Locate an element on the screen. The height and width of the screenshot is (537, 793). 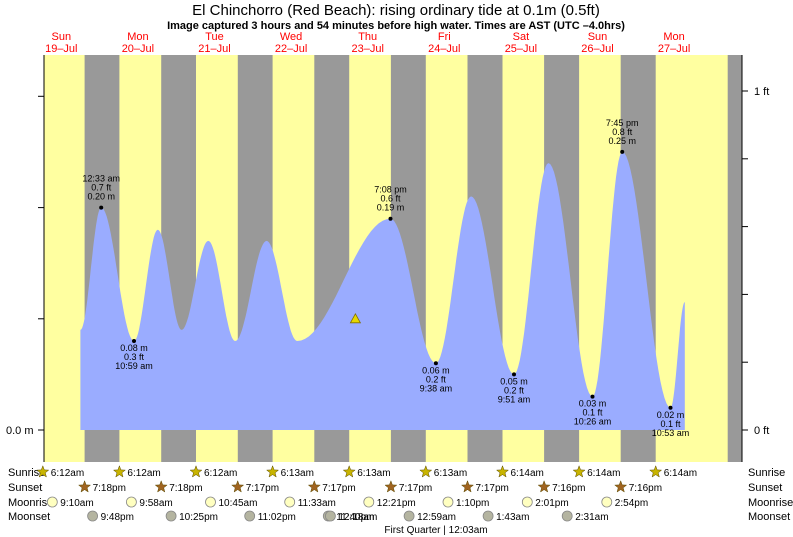
low-tide-label: 0.05 m is located at coordinates (514, 381).